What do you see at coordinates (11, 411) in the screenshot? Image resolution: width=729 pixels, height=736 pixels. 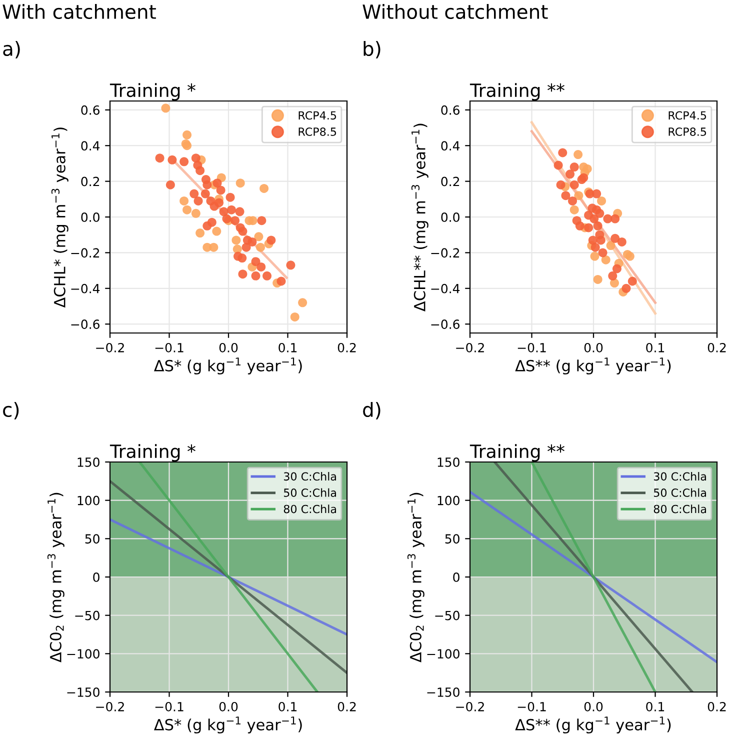 I see `text: c)` at bounding box center [11, 411].